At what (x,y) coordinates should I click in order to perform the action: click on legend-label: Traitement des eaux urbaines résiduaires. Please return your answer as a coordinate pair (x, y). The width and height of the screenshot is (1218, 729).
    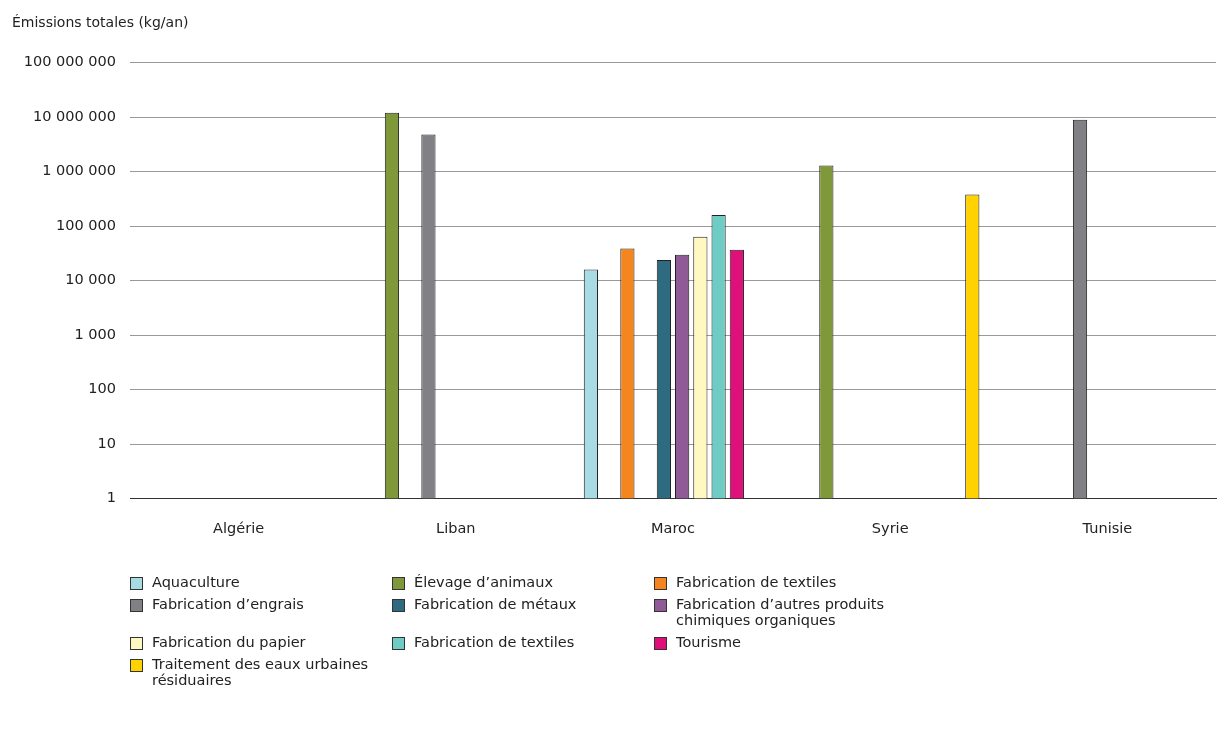
    Looking at the image, I should click on (261, 672).